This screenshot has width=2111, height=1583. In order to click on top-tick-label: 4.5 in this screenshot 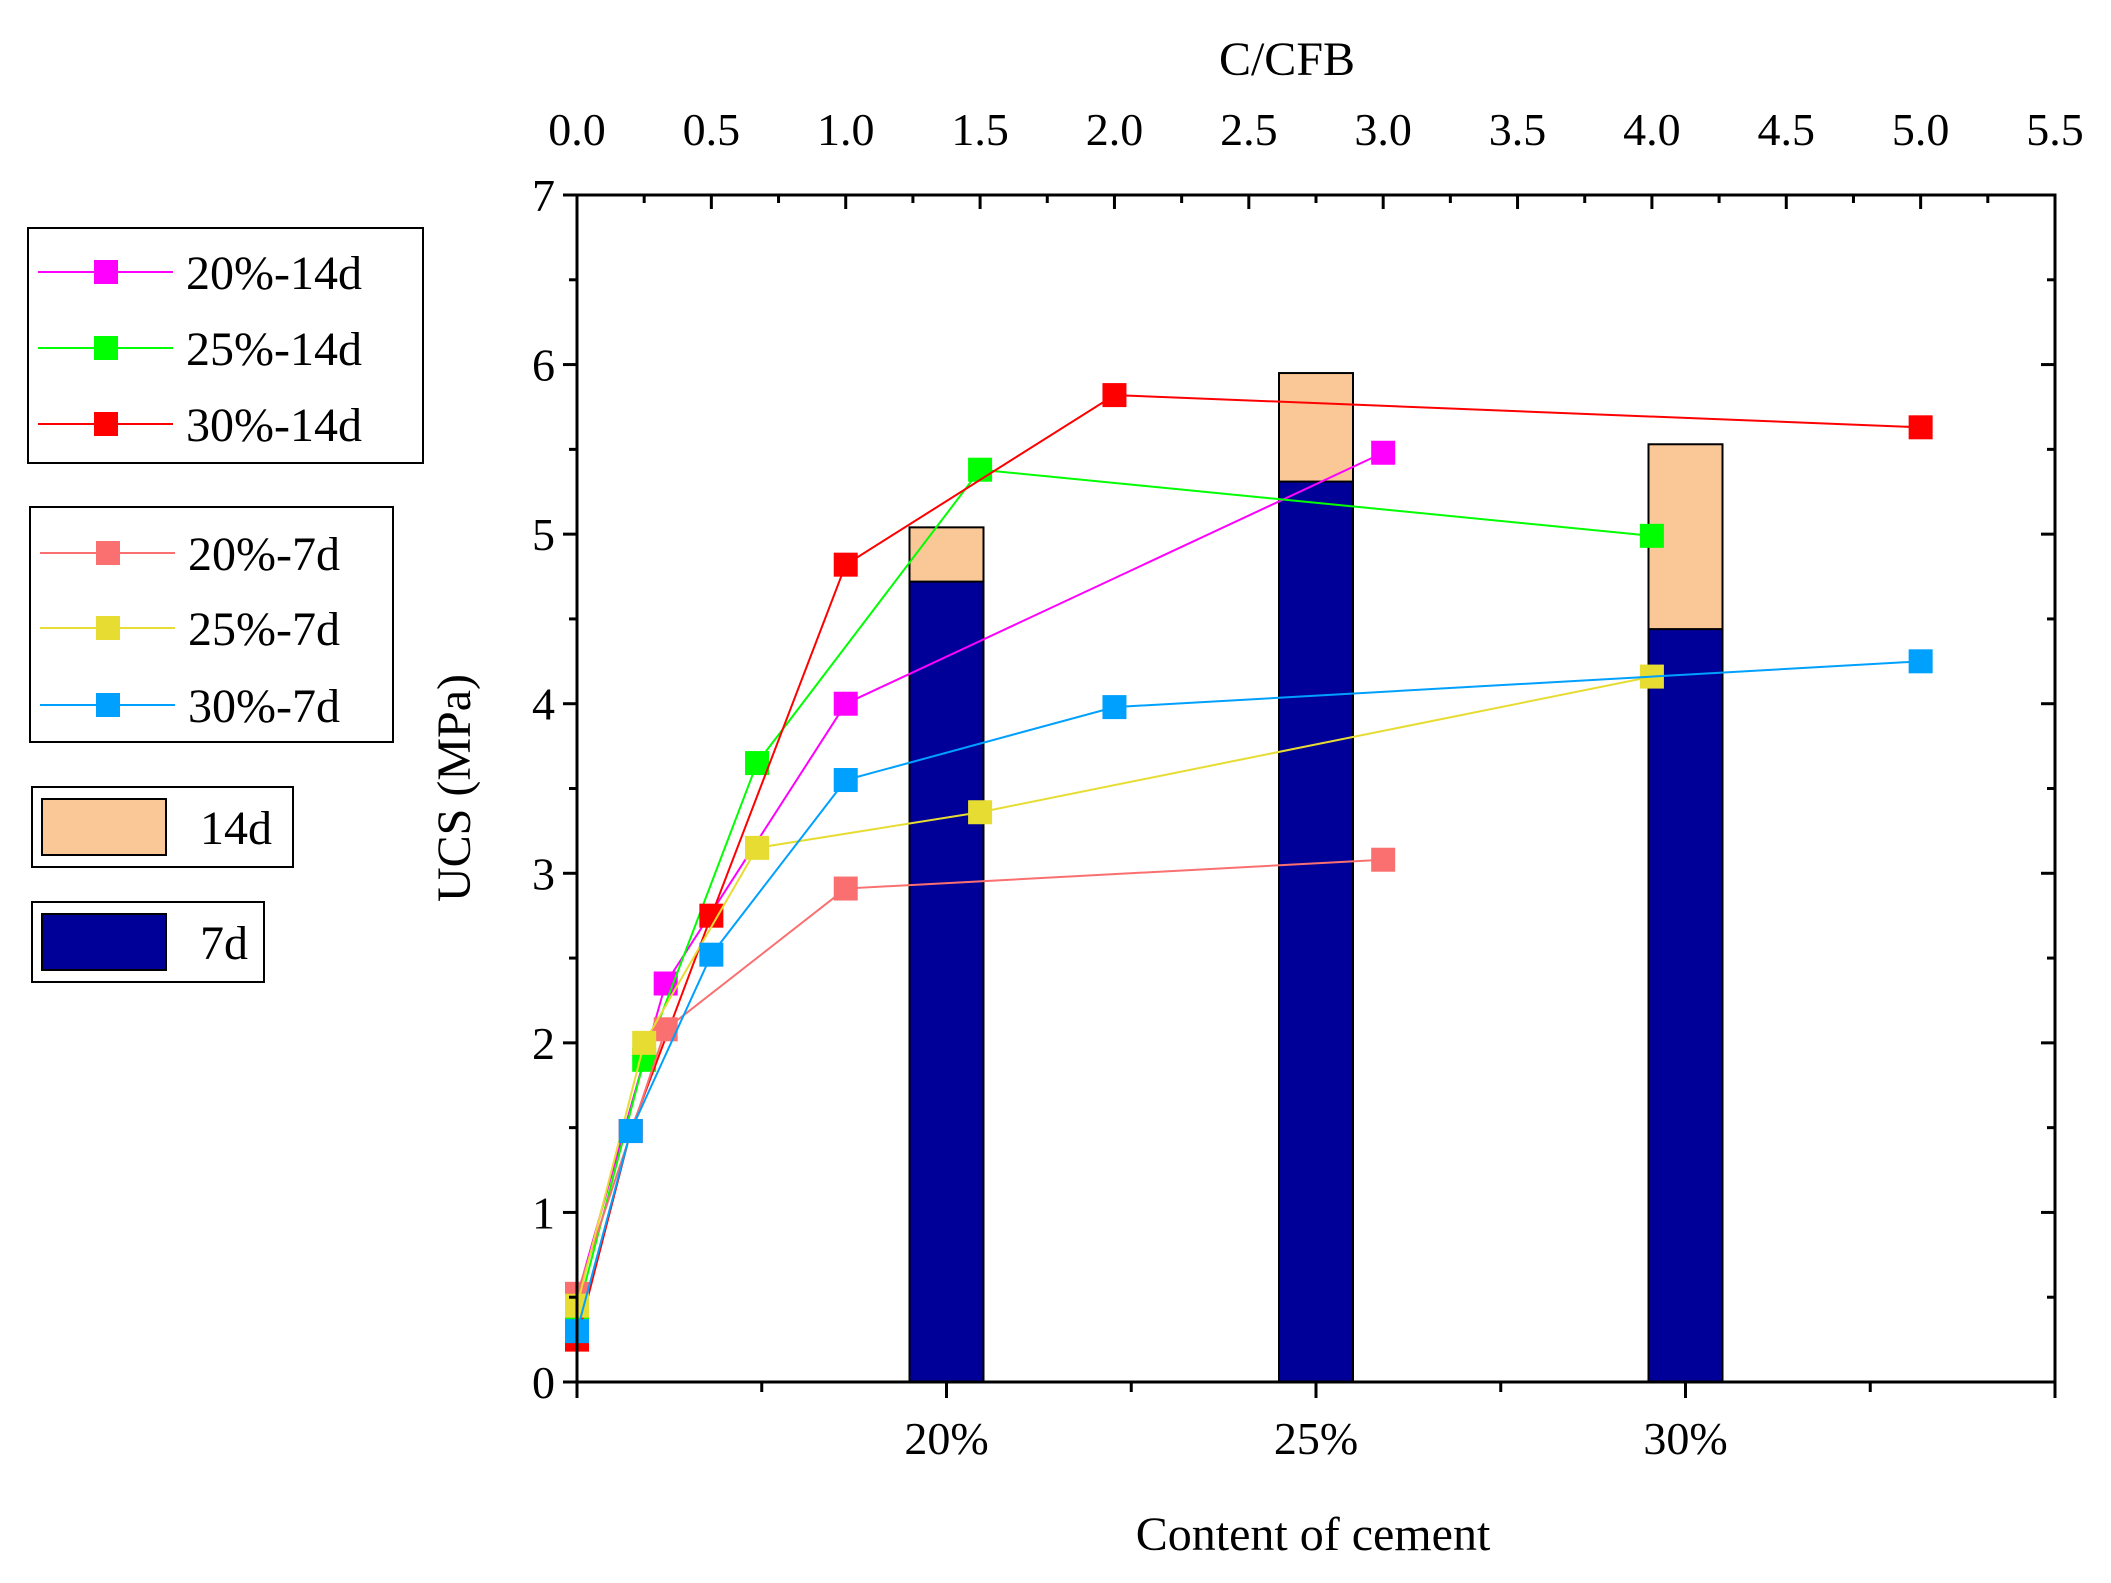, I will do `click(1787, 129)`.